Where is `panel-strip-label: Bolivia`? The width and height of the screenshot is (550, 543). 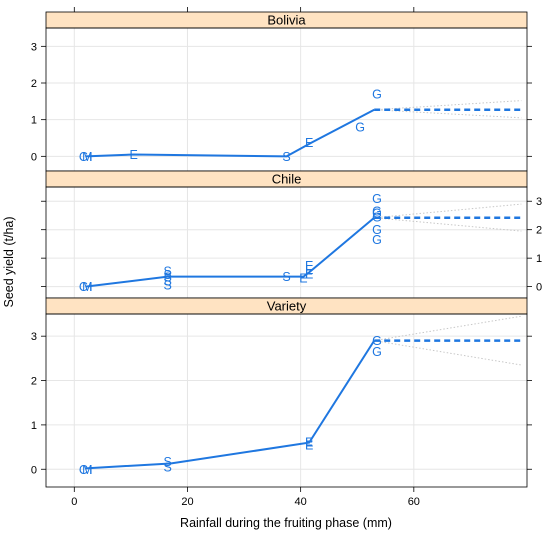
panel-strip-label: Bolivia is located at coordinates (286, 20).